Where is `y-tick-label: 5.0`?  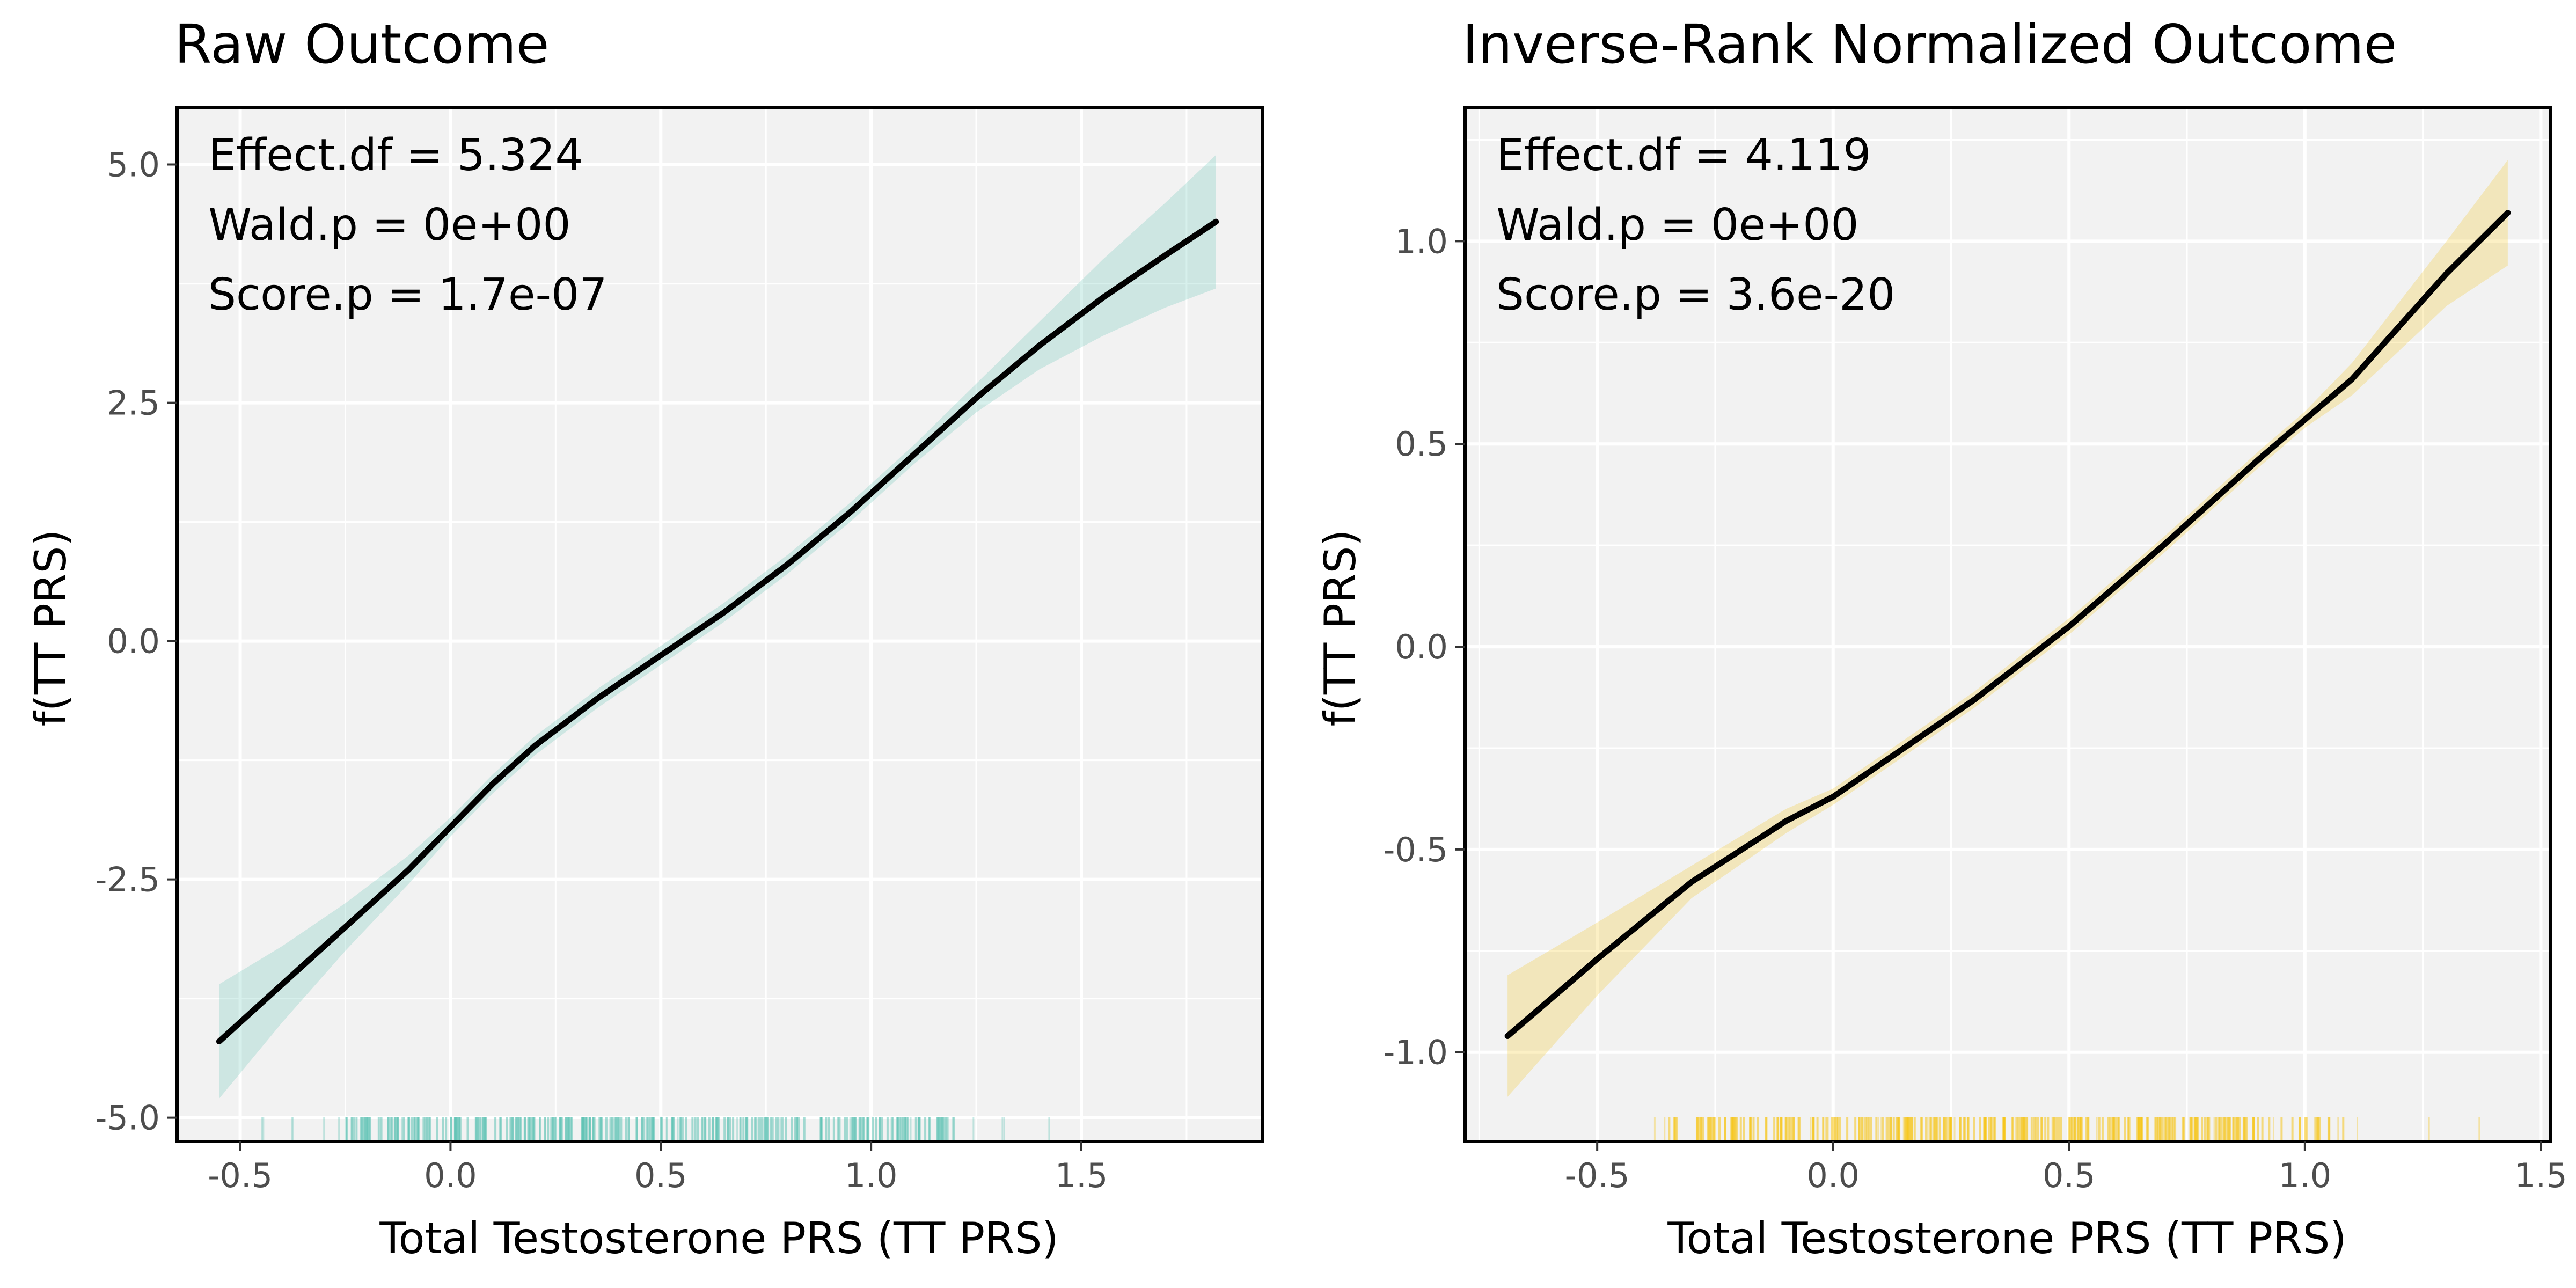
y-tick-label: 5.0 is located at coordinates (133, 165).